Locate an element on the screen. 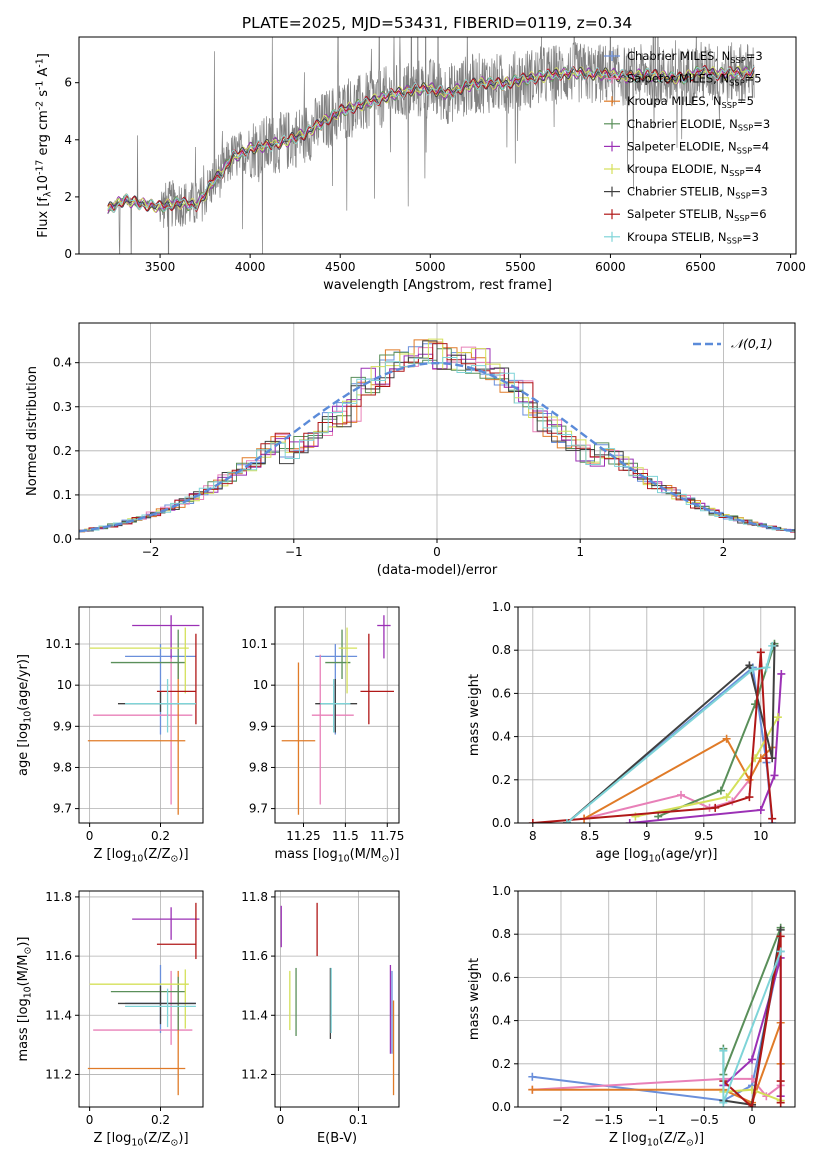  y-tick-label: 0.4 is located at coordinates (501, 737).